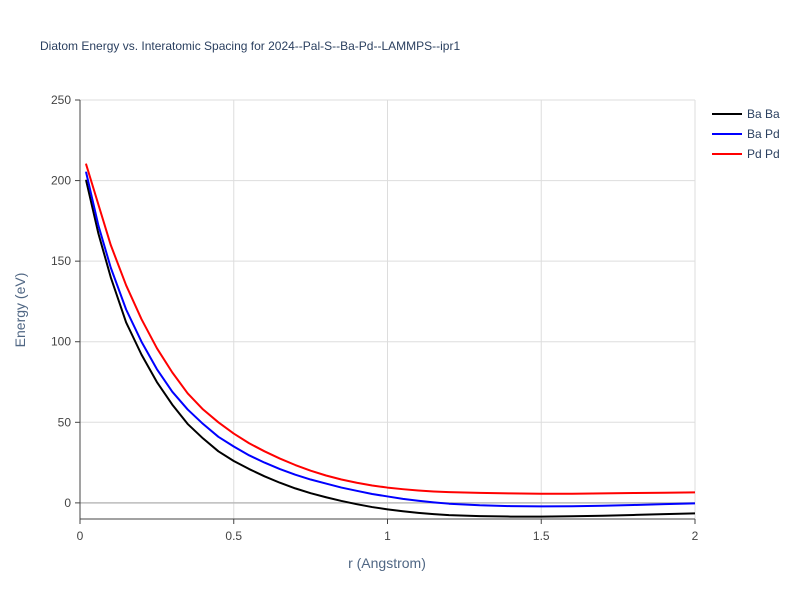 The image size is (800, 605). Describe the element at coordinates (763, 134) in the screenshot. I see `legend-label: Ba Pd` at that location.